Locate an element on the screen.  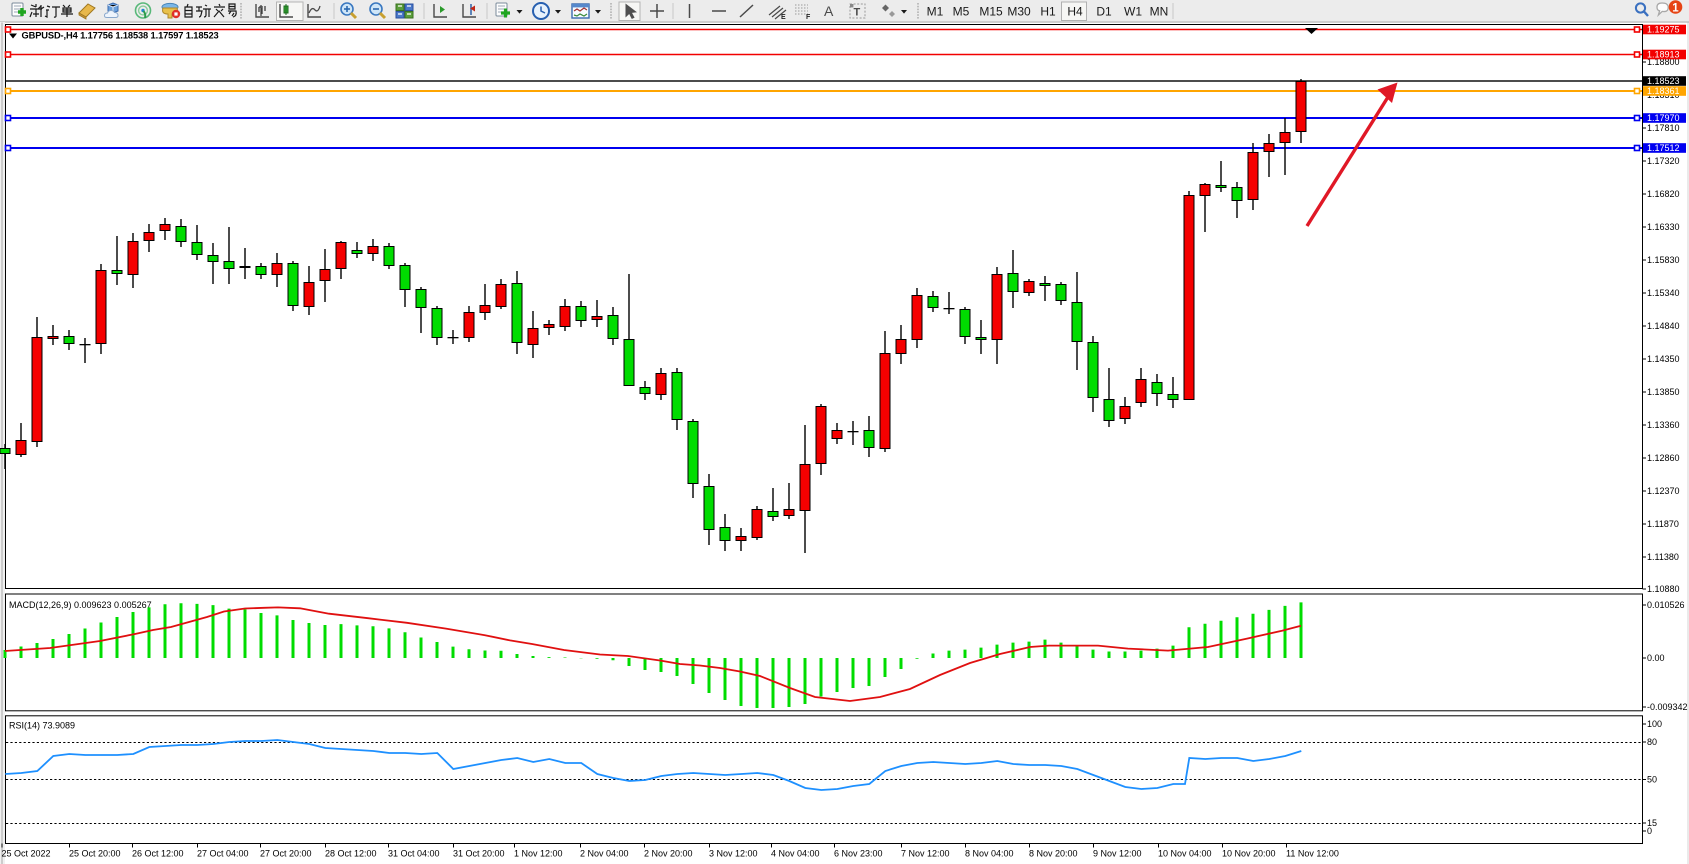
svg-text: 1.16330 is located at coordinates (1663, 227).